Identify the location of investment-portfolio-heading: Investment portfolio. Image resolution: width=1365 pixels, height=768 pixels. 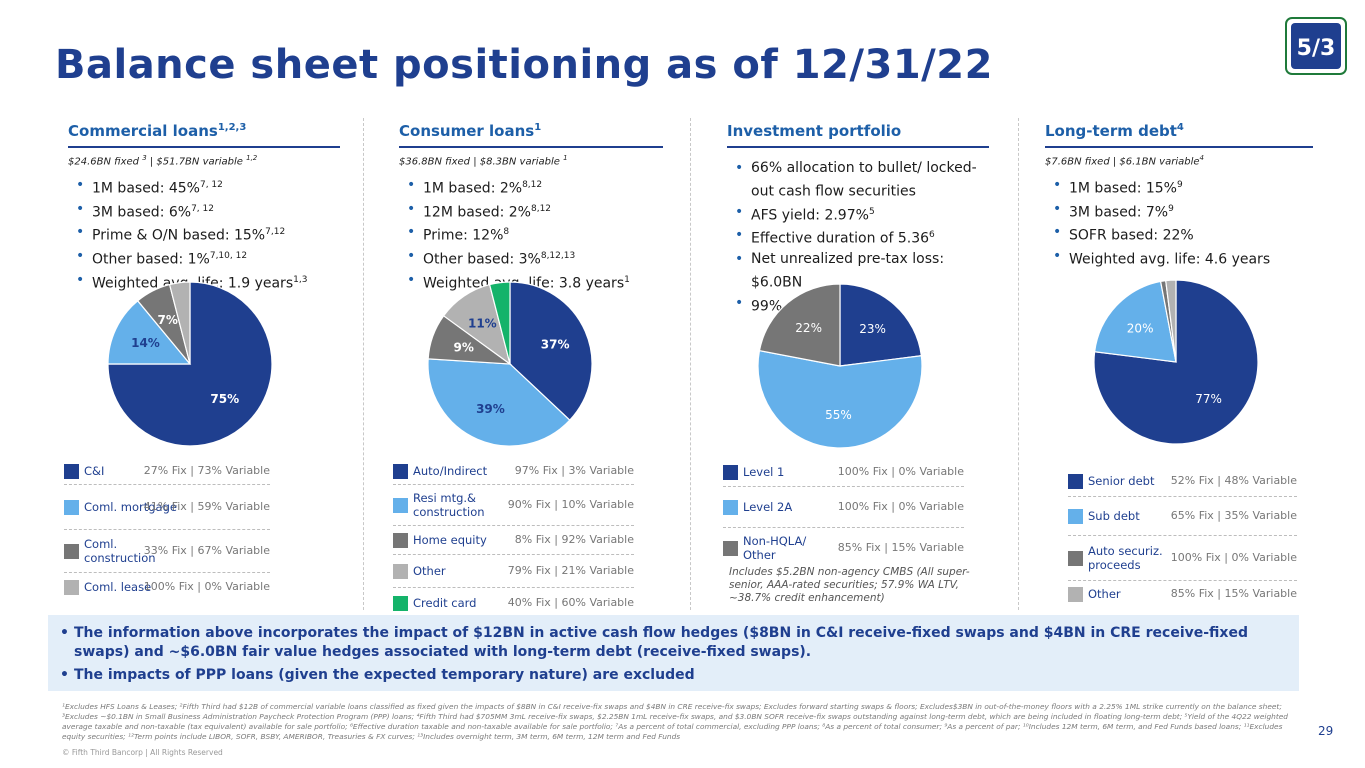
(858, 135).